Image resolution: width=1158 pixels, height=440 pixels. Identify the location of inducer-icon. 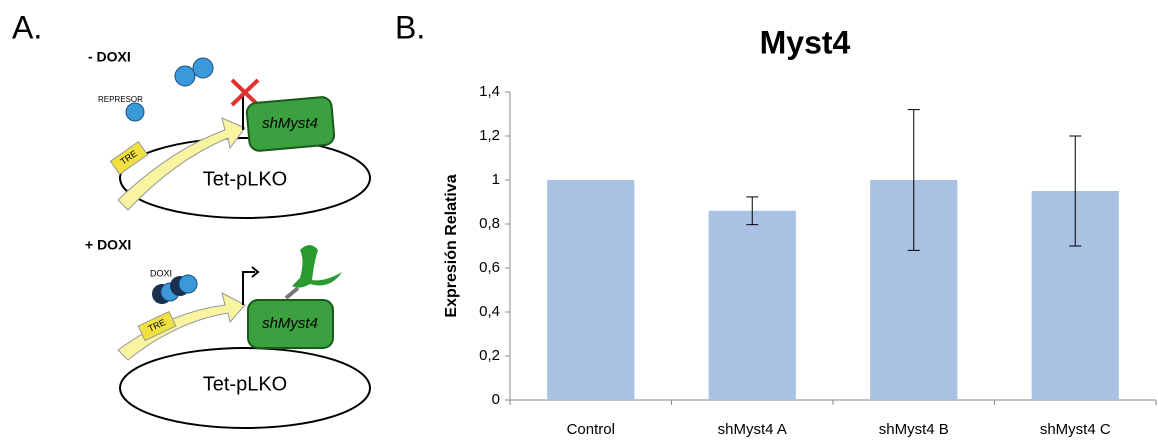
(188, 284).